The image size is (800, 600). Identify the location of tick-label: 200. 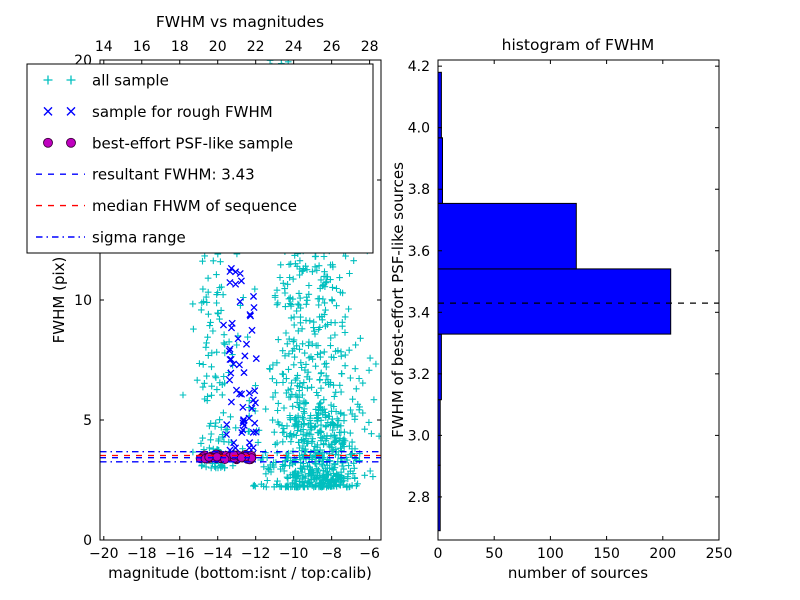
(662, 554).